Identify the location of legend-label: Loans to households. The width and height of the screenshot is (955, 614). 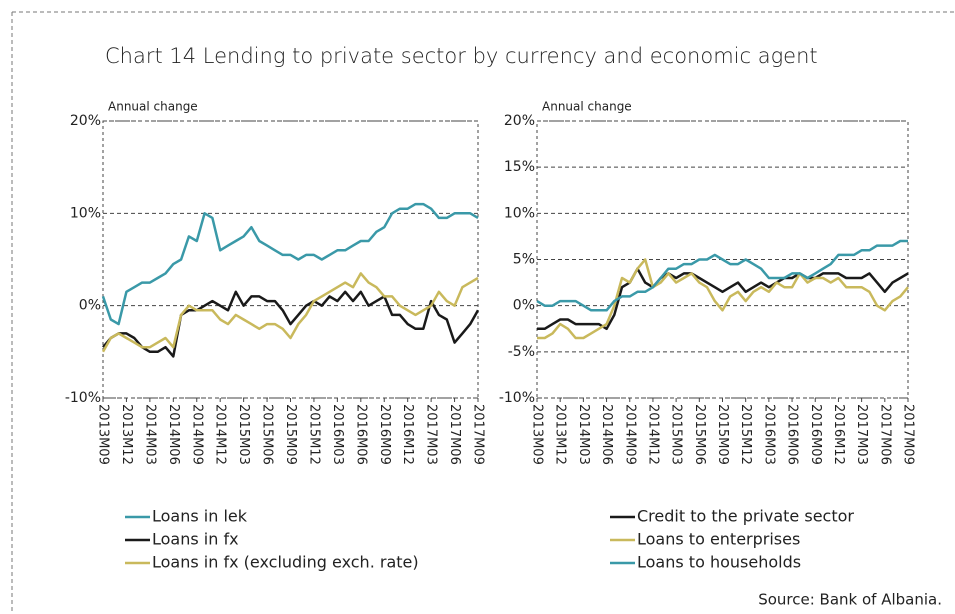
(719, 562).